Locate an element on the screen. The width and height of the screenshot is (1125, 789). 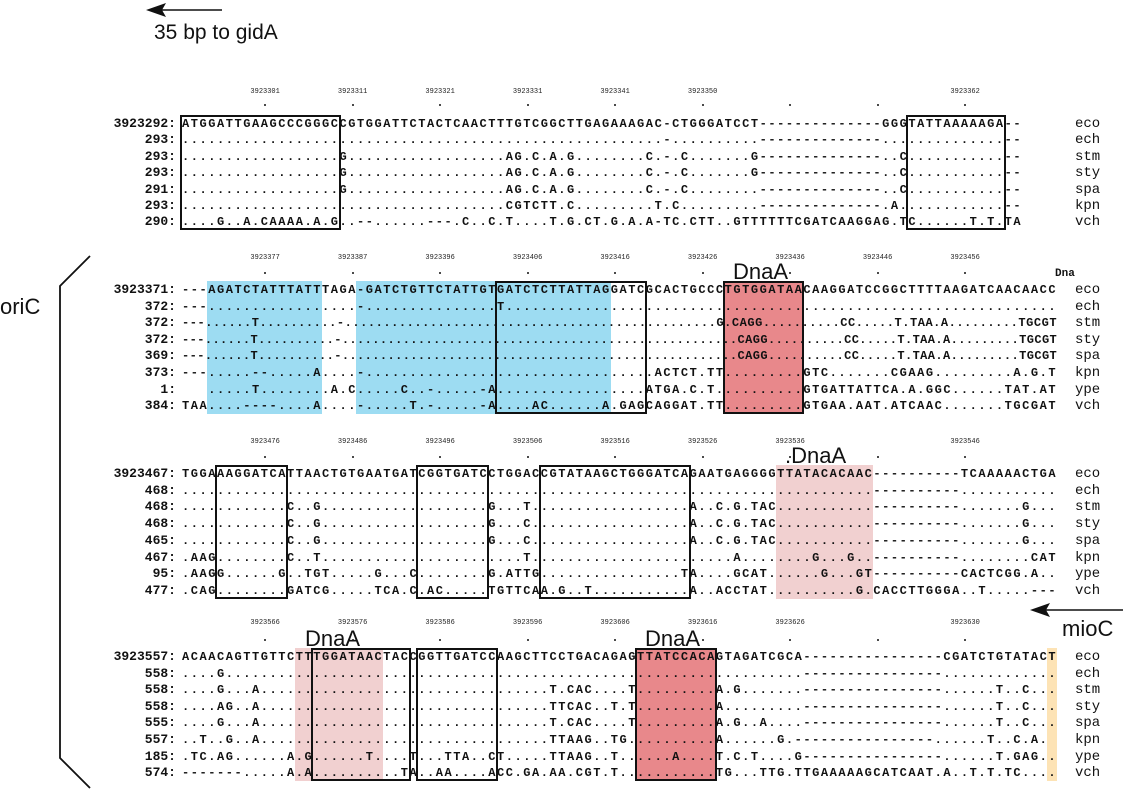
position-tick-label: 3923341 is located at coordinates (615, 92).